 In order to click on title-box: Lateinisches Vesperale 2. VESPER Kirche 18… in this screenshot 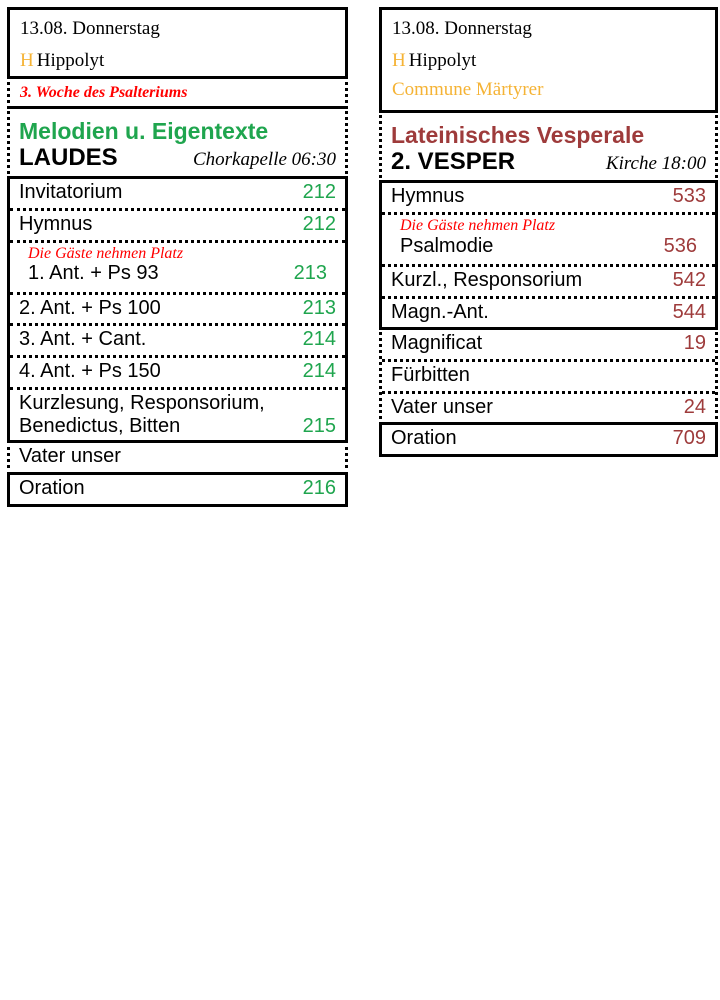, I will do `click(548, 147)`.